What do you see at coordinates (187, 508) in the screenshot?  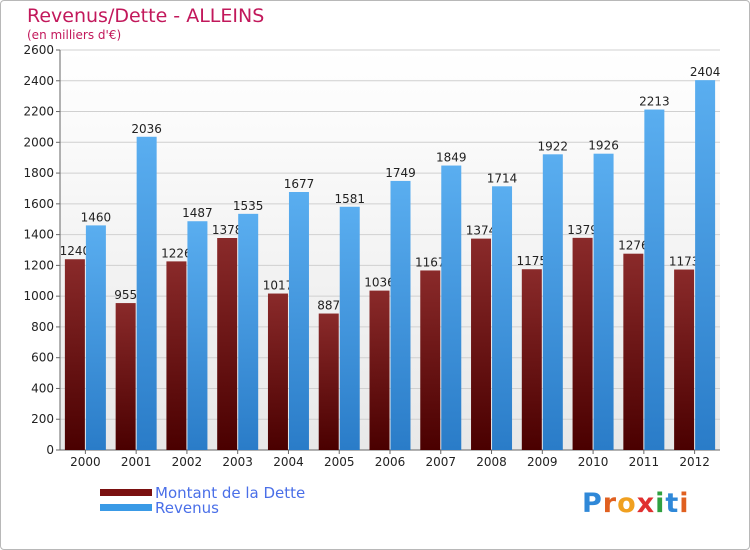 I see `legend-label-revenus: Revenus` at bounding box center [187, 508].